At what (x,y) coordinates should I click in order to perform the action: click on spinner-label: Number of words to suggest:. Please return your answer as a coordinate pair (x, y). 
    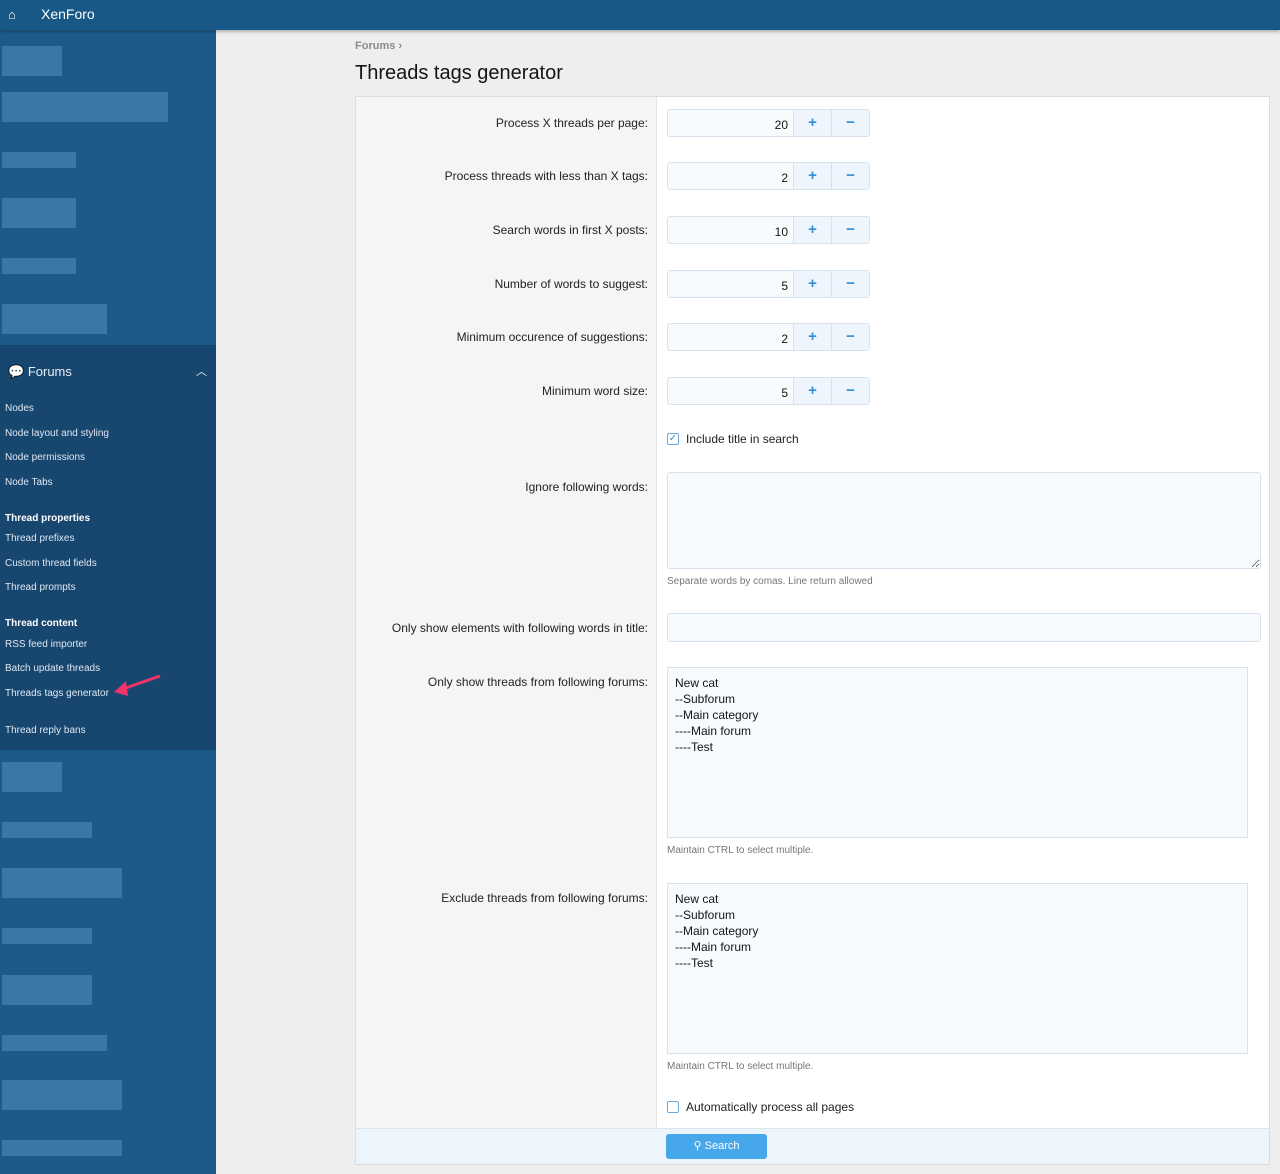
    Looking at the image, I should click on (571, 284).